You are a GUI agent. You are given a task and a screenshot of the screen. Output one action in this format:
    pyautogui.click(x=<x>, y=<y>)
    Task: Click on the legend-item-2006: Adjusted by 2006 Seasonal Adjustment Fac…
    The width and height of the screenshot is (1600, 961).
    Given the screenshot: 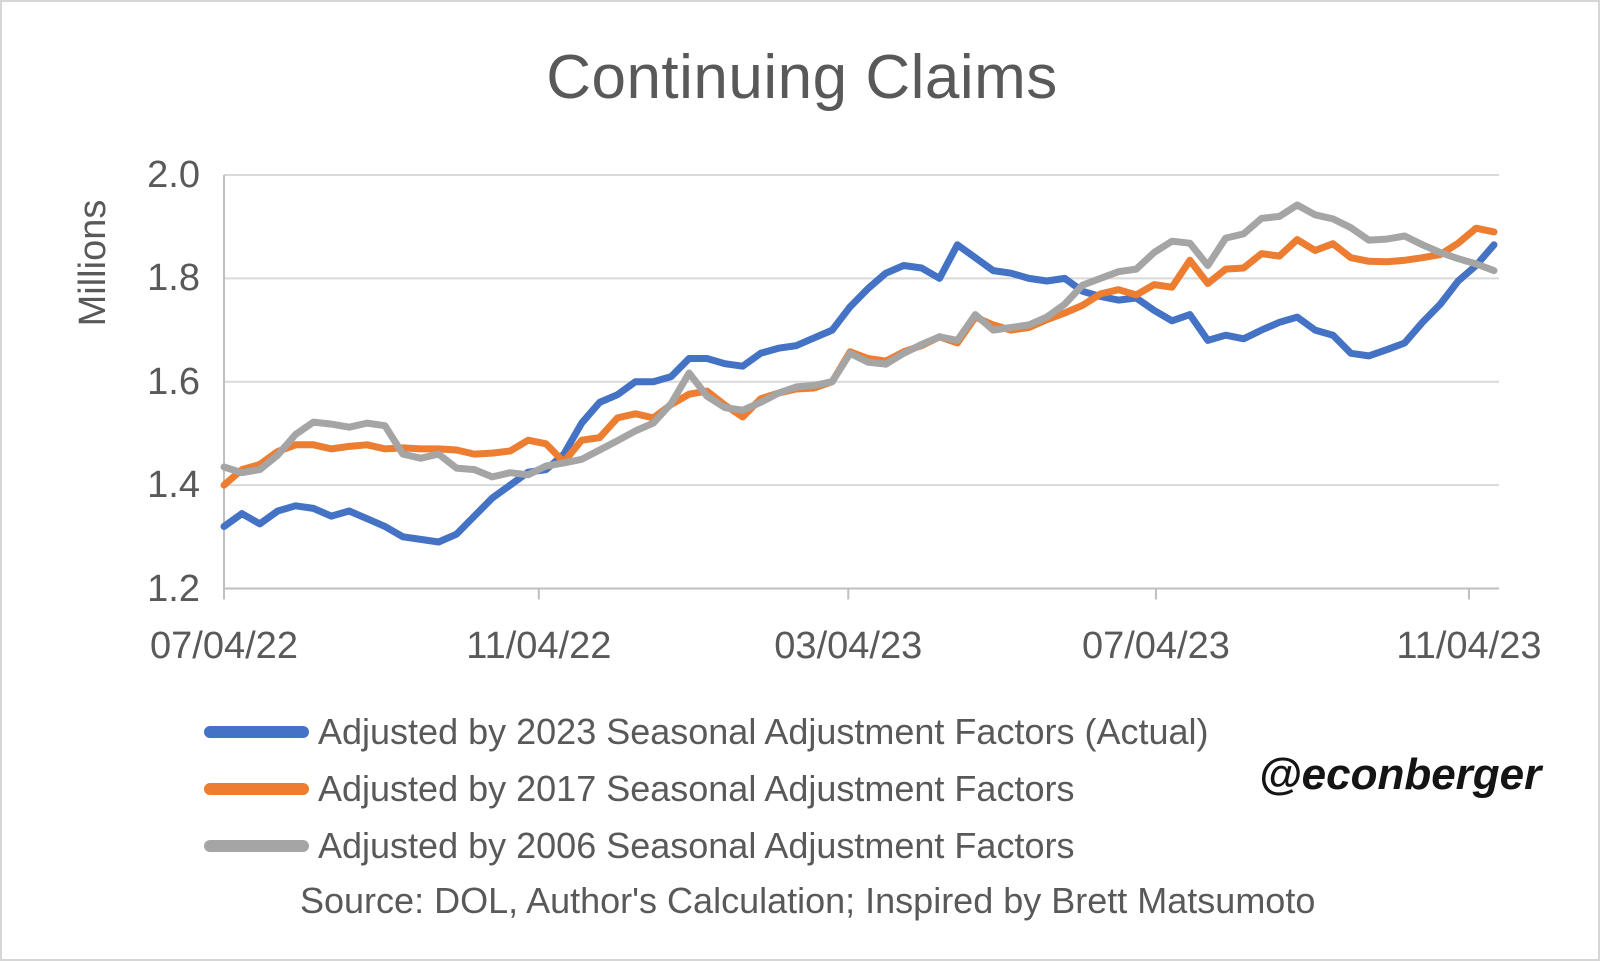 What is the action you would take?
    pyautogui.click(x=706, y=845)
    